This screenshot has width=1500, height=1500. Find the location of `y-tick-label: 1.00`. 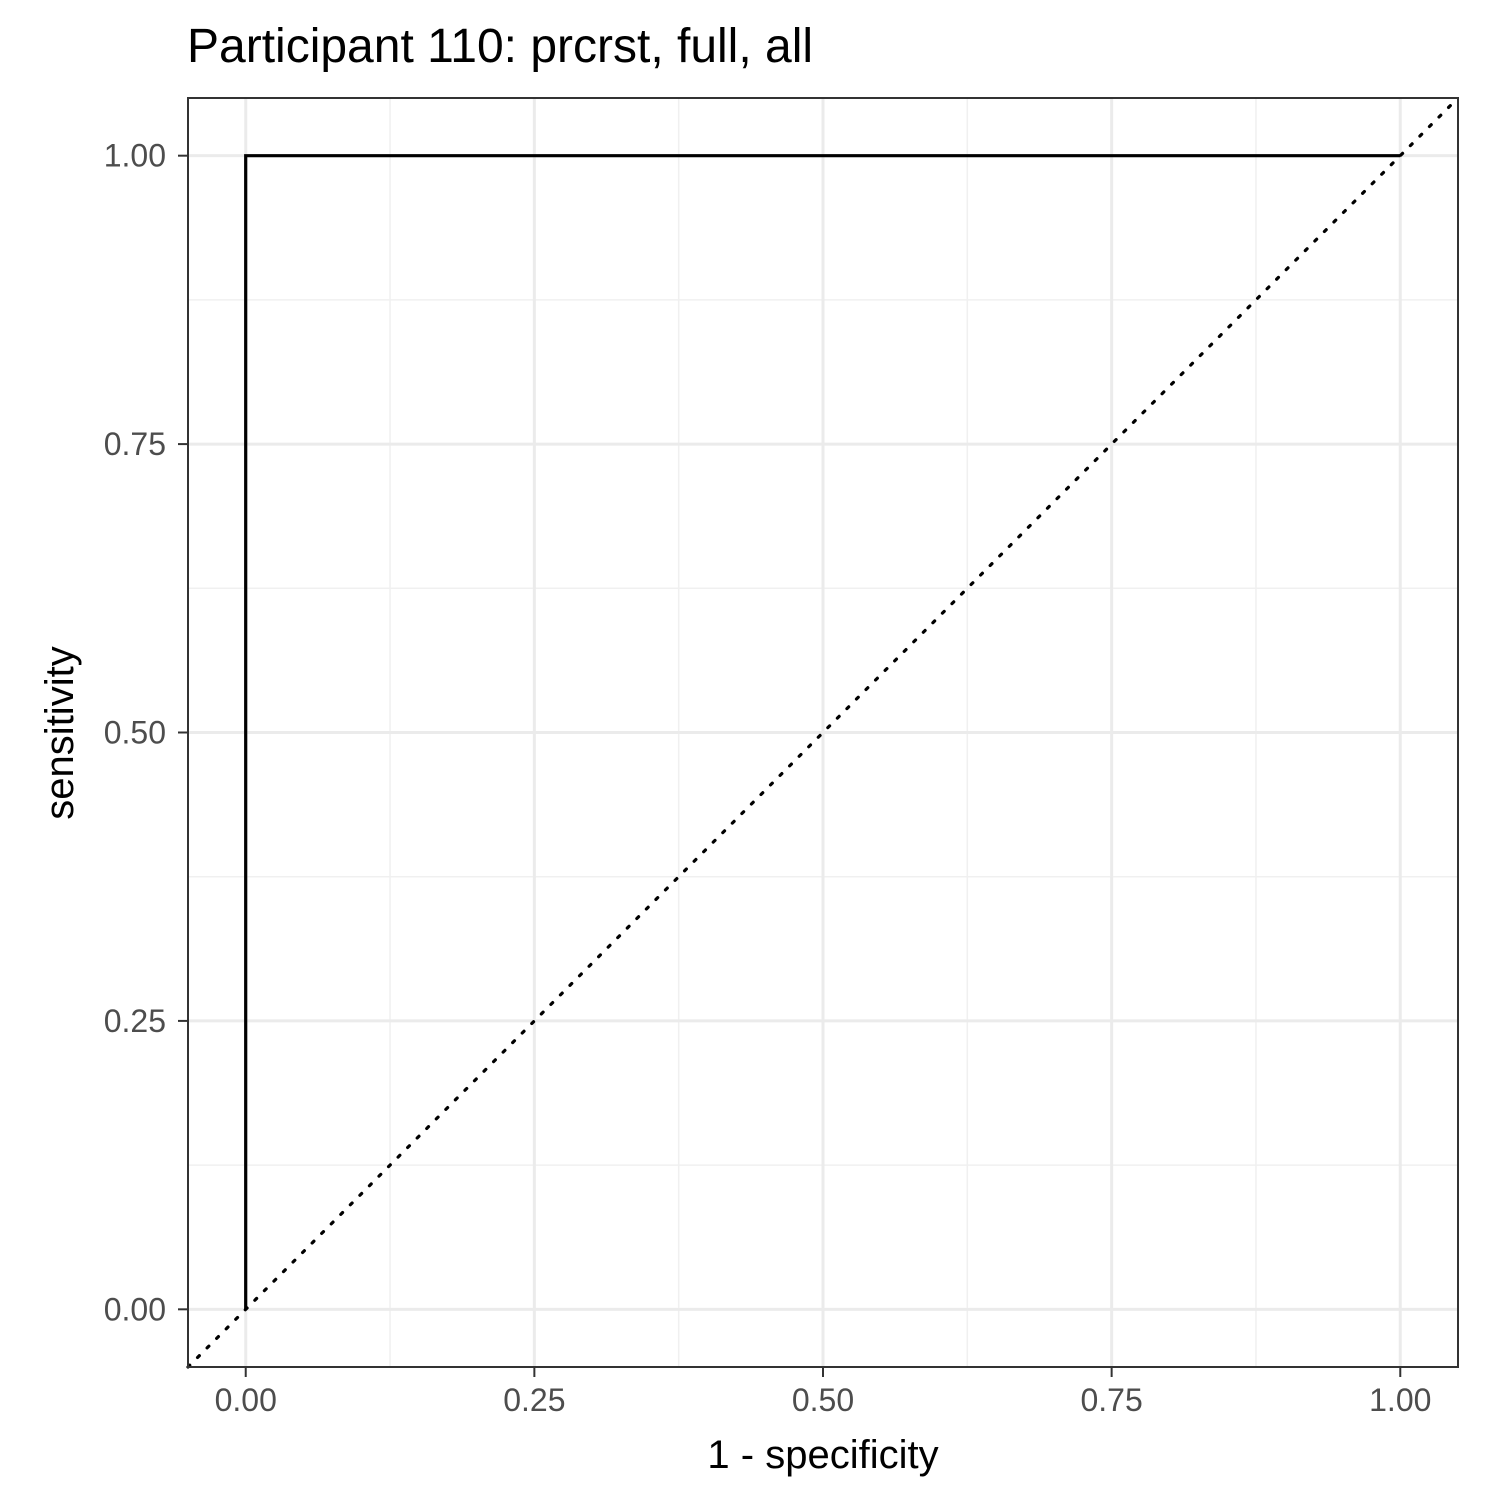

y-tick-label: 1.00 is located at coordinates (135, 156).